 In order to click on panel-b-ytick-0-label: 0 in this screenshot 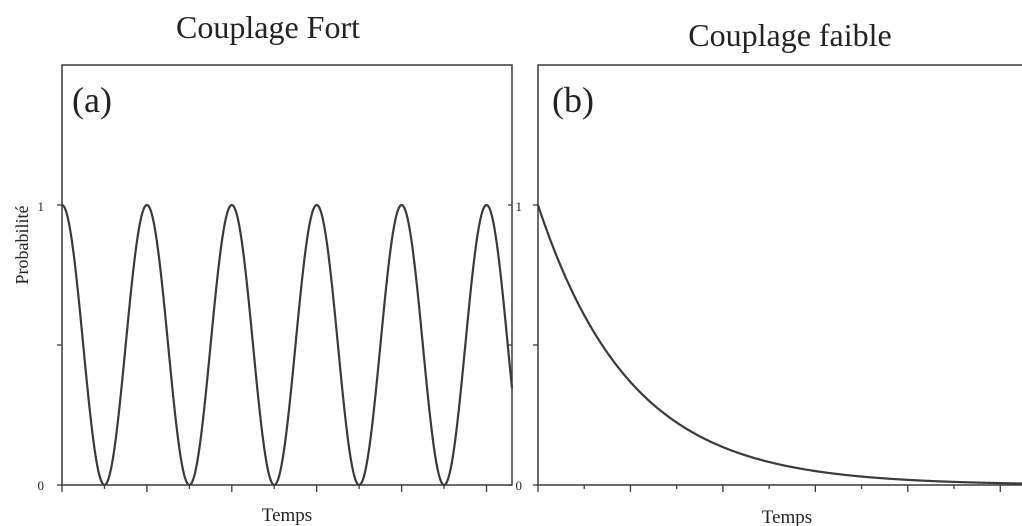, I will do `click(519, 485)`.